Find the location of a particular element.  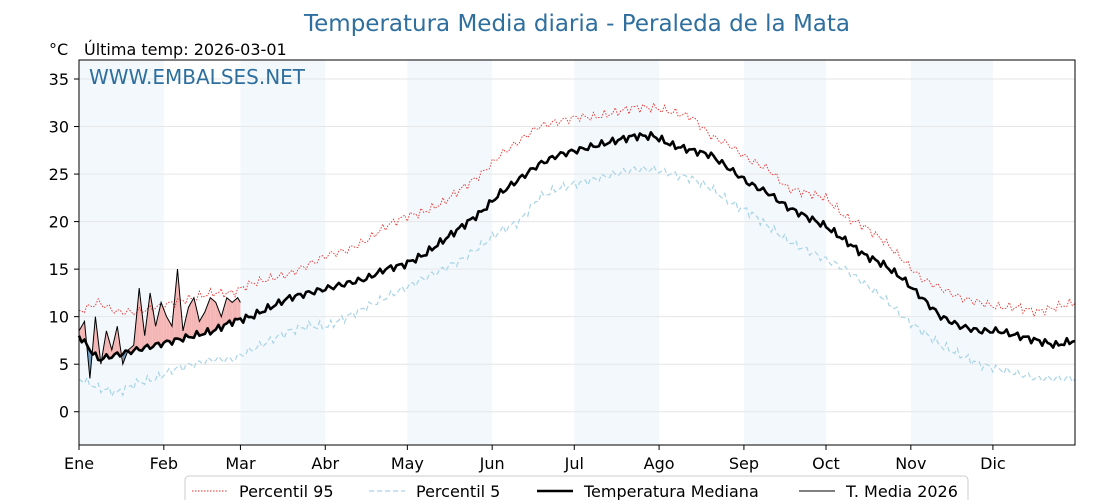

y-tick-label: 20 is located at coordinates (59, 222).